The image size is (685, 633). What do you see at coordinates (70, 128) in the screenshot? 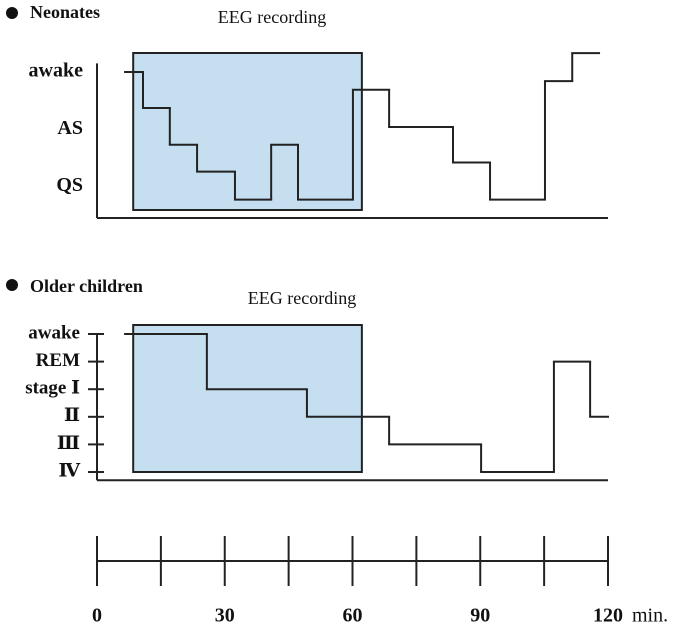
I see `y-tick-label: AS` at bounding box center [70, 128].